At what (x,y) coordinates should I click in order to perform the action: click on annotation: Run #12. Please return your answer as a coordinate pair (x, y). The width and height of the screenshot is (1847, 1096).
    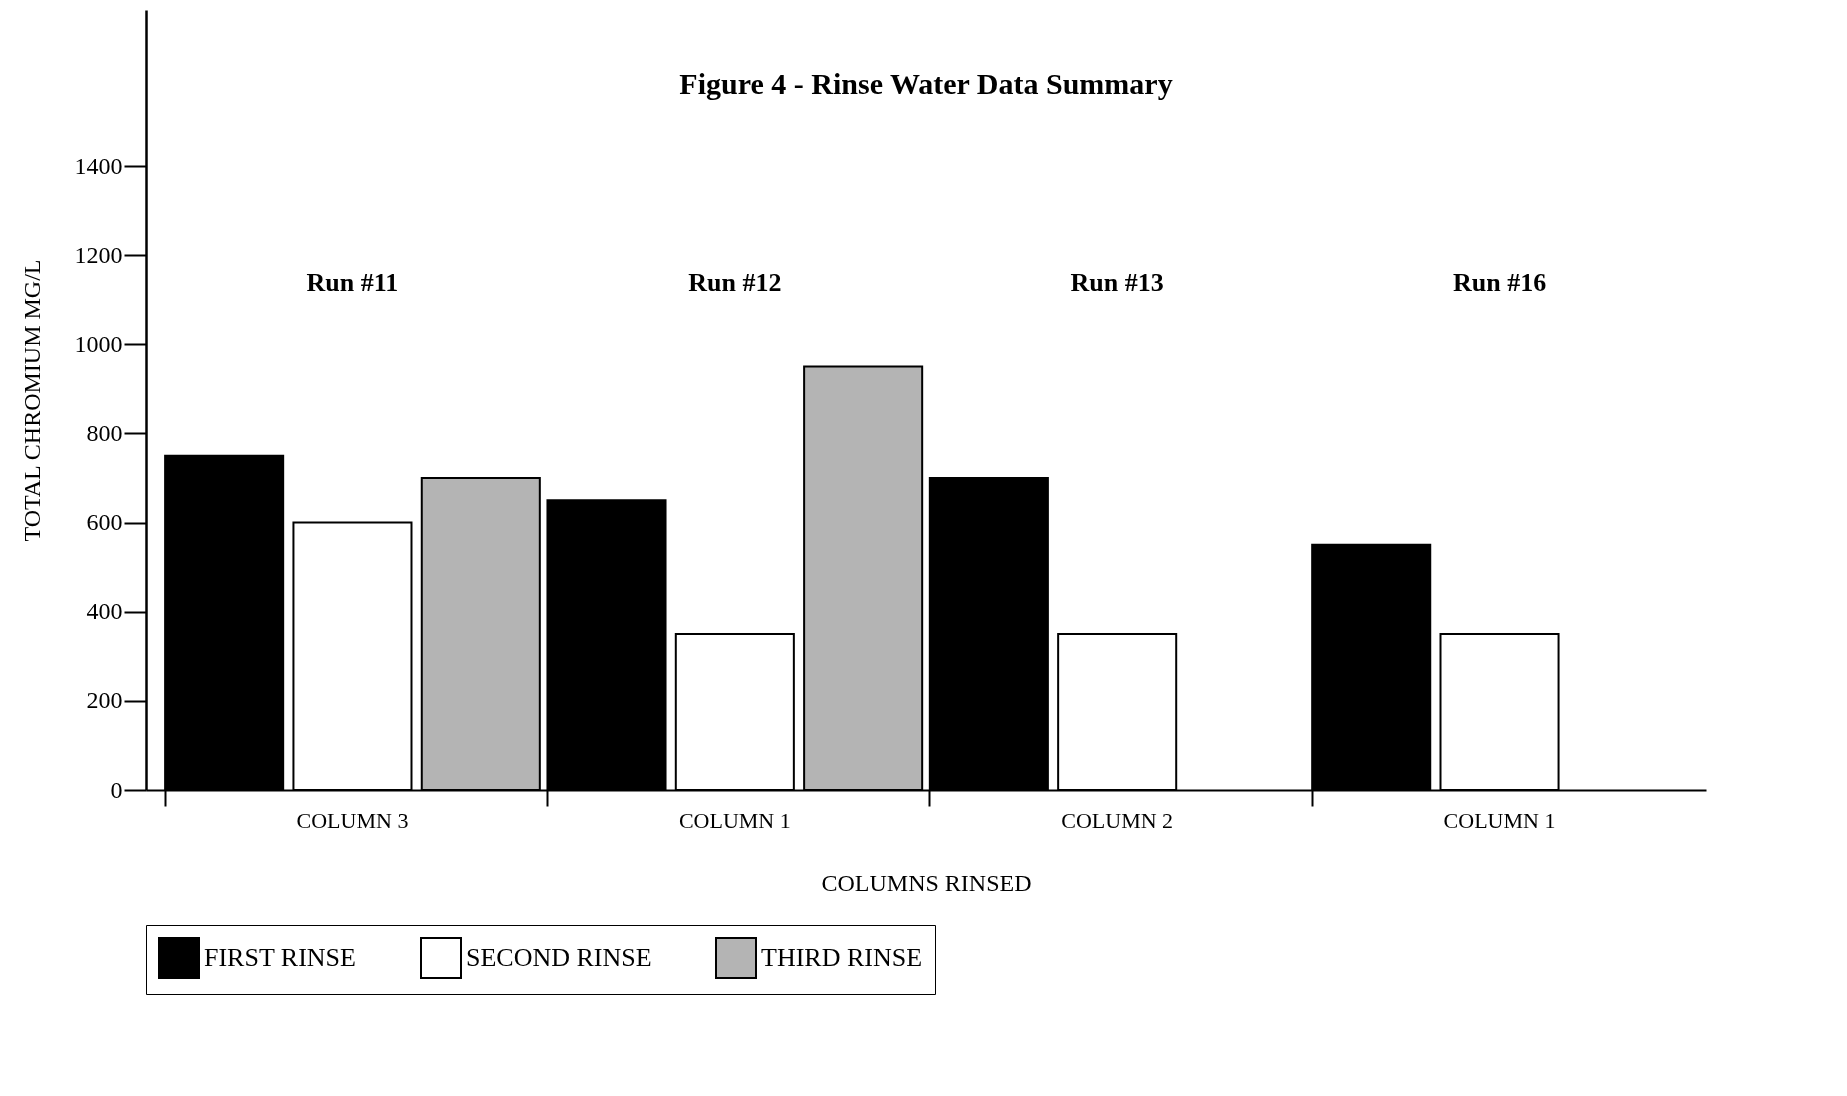
    Looking at the image, I should click on (735, 282).